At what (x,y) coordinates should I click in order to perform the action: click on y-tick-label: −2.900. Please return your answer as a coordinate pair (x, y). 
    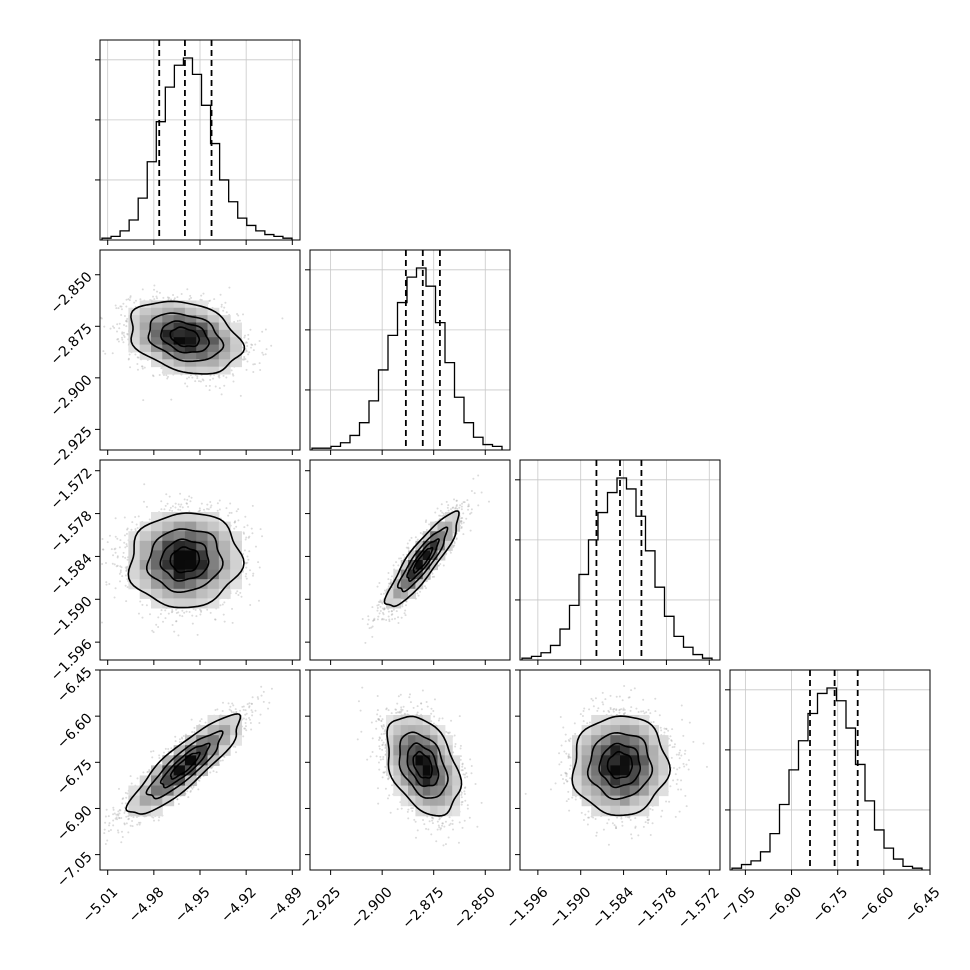
    Looking at the image, I should click on (72, 396).